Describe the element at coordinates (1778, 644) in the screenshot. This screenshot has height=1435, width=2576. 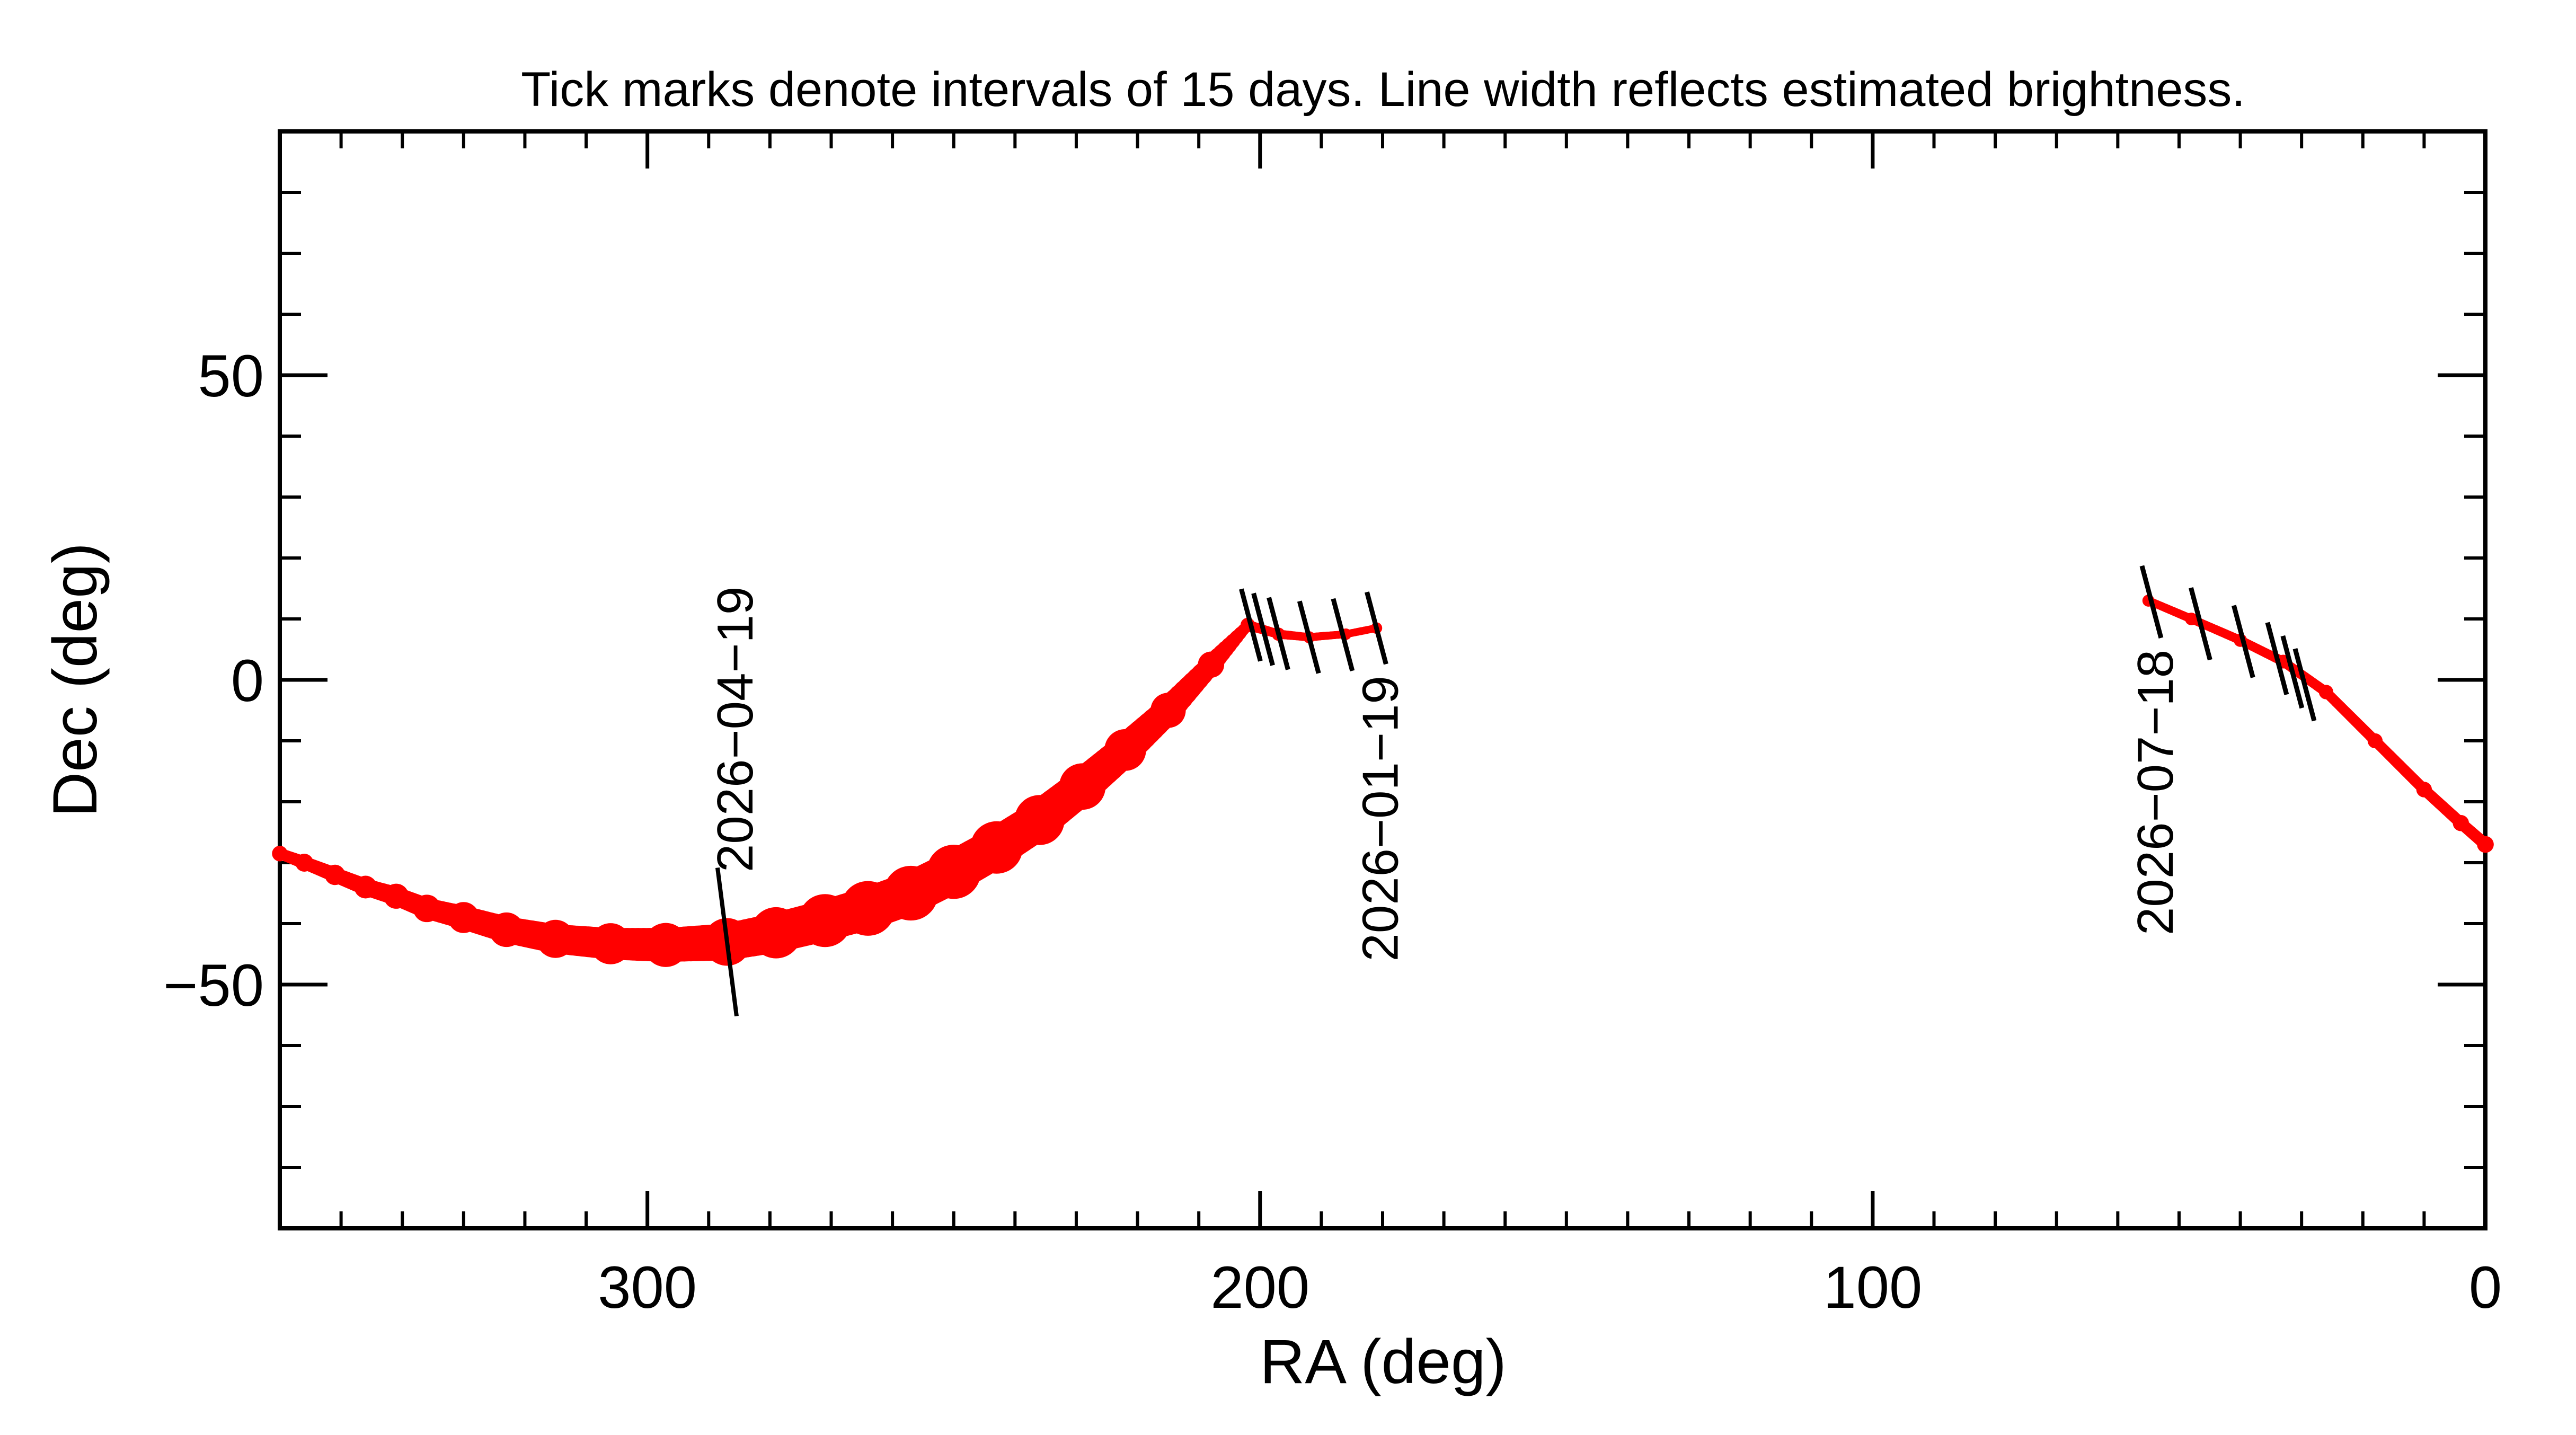
I see `interval-tick-marks` at that location.